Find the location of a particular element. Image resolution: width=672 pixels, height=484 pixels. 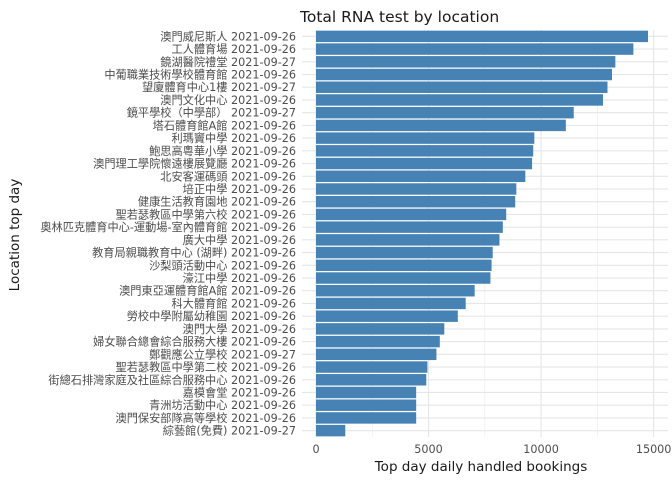

category-label: 中葡職業技術學校體育館 2021-09-26 is located at coordinates (200, 75).